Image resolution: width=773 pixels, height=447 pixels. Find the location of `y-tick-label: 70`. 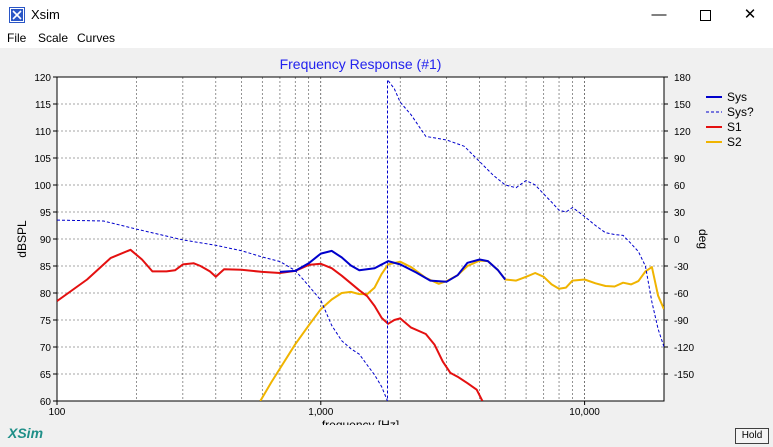

y-tick-label: 70 is located at coordinates (46, 348).